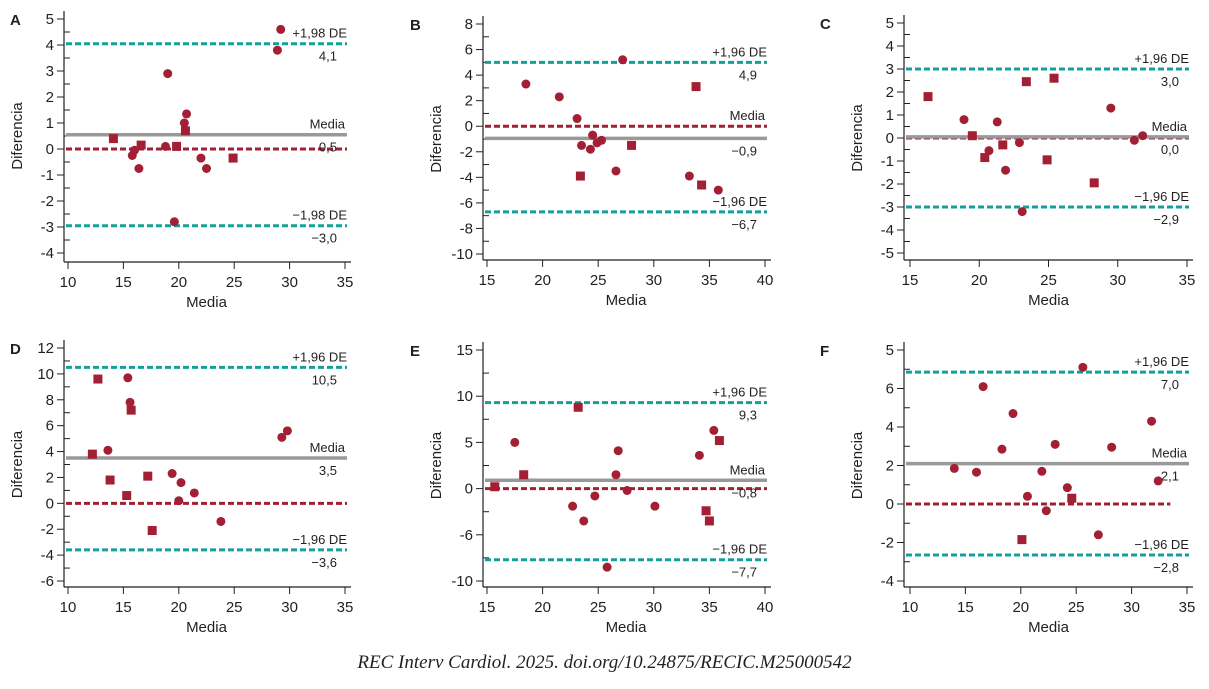  I want to click on upper-limit-label: +1,98 DE, so click(319, 33).